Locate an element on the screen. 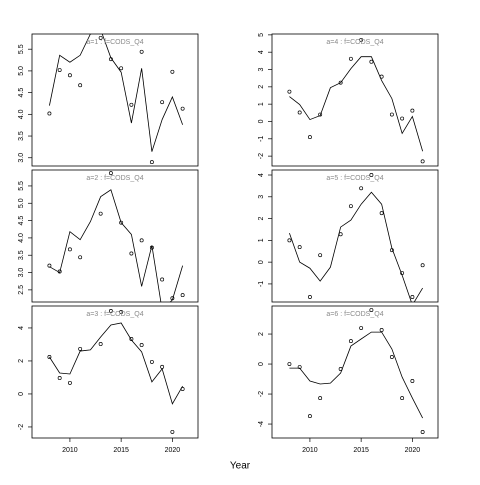 The width and height of the screenshot is (480, 485). panel-title: a=4 : f=CODS_Q4 is located at coordinates (354, 42).